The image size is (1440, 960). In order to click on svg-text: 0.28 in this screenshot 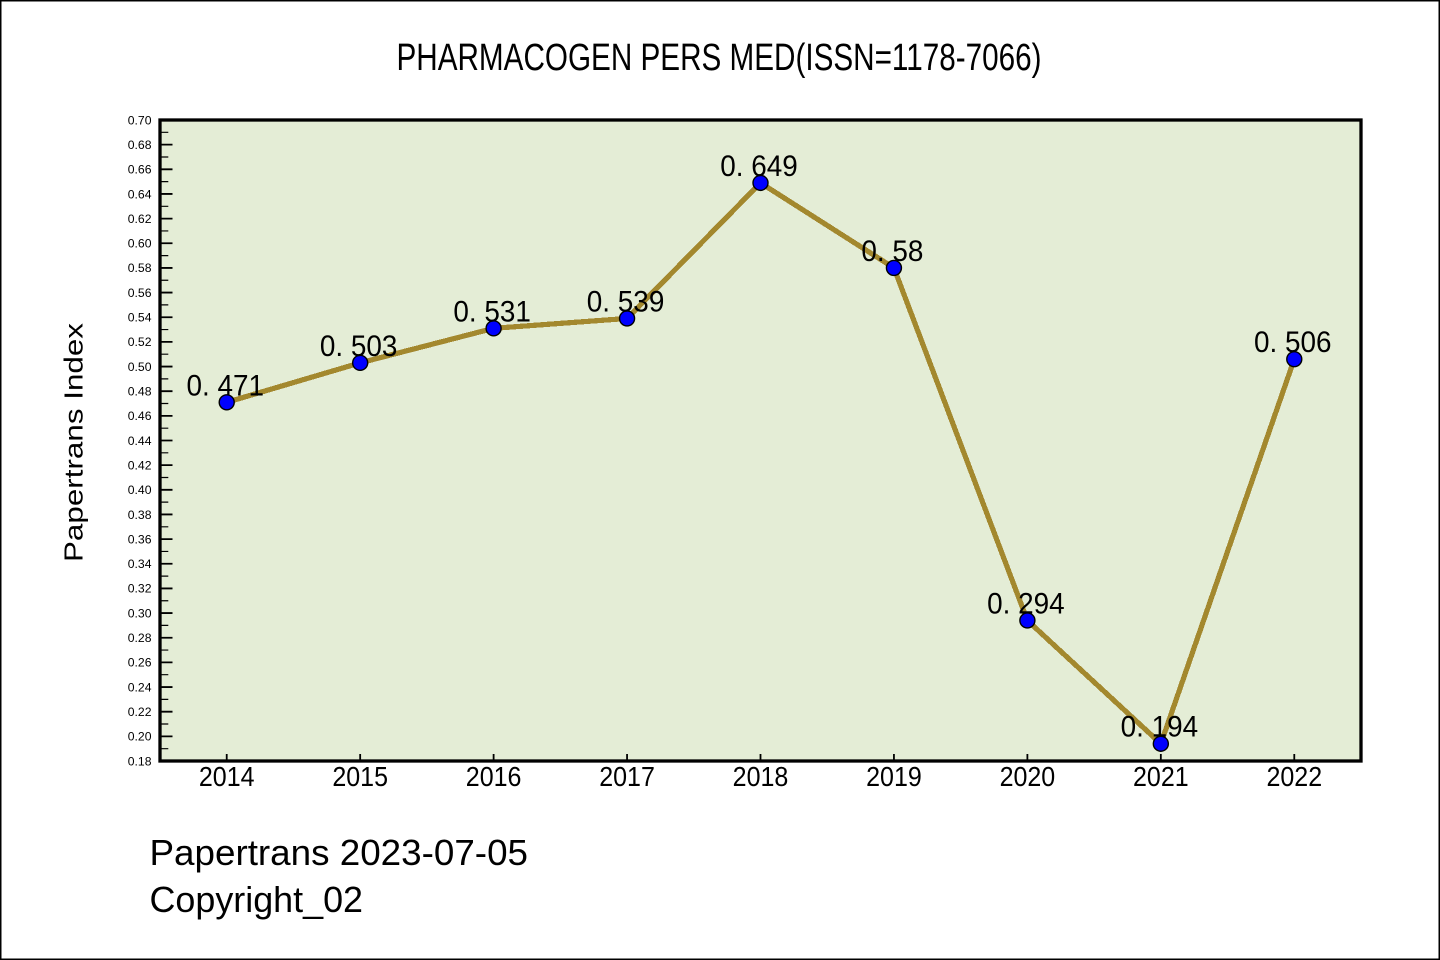, I will do `click(140, 638)`.